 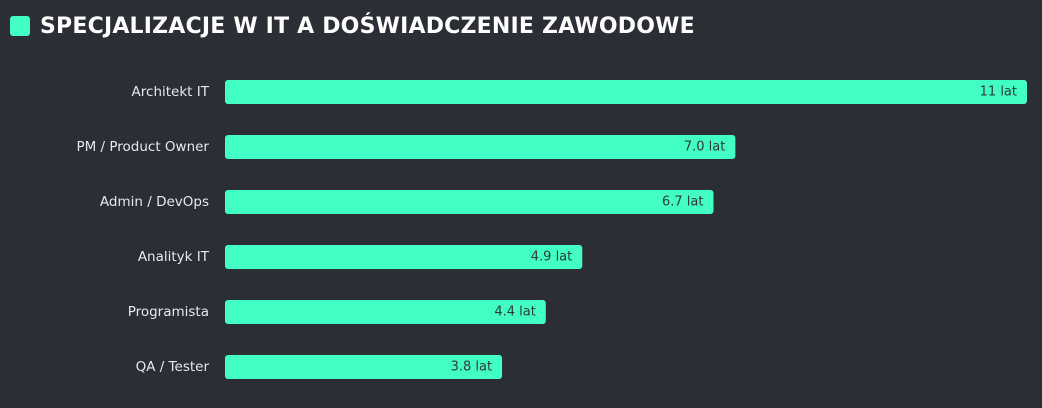 What do you see at coordinates (704, 147) in the screenshot?
I see `value-label-pm-product-owner: 7.0 lat` at bounding box center [704, 147].